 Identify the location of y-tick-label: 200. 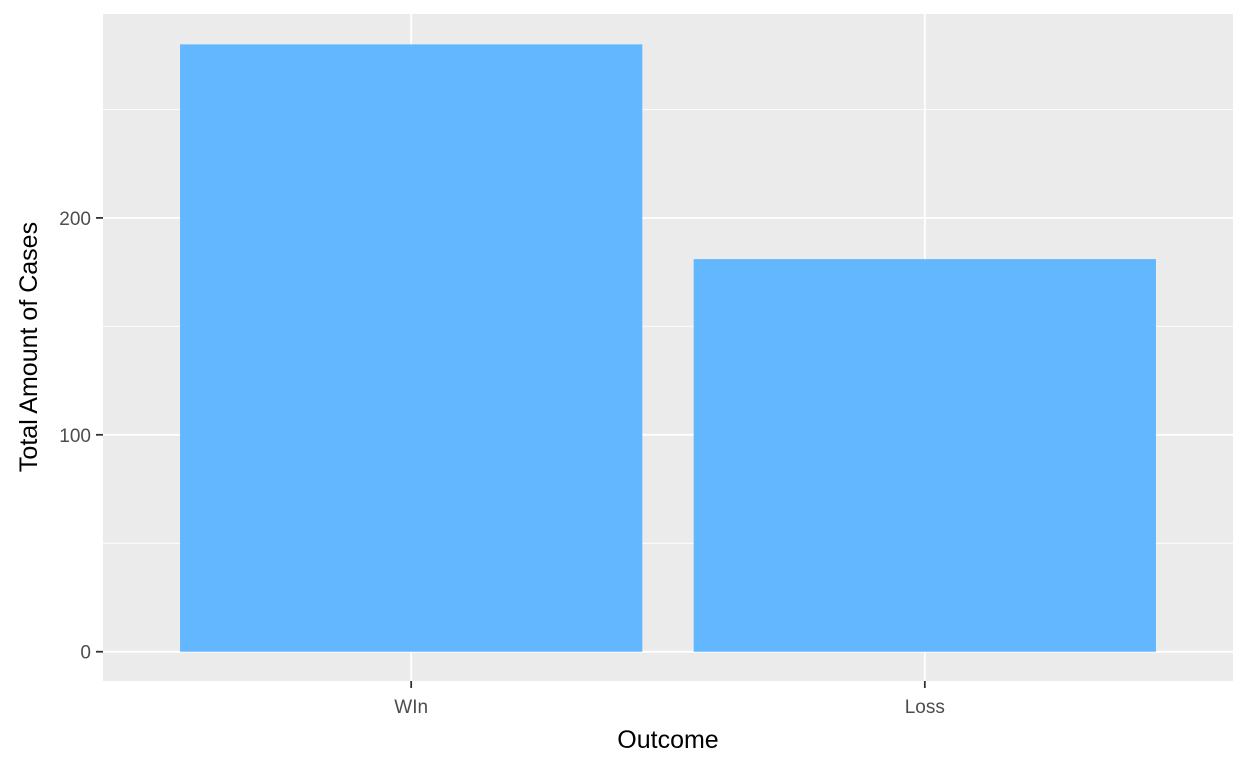
(75, 219).